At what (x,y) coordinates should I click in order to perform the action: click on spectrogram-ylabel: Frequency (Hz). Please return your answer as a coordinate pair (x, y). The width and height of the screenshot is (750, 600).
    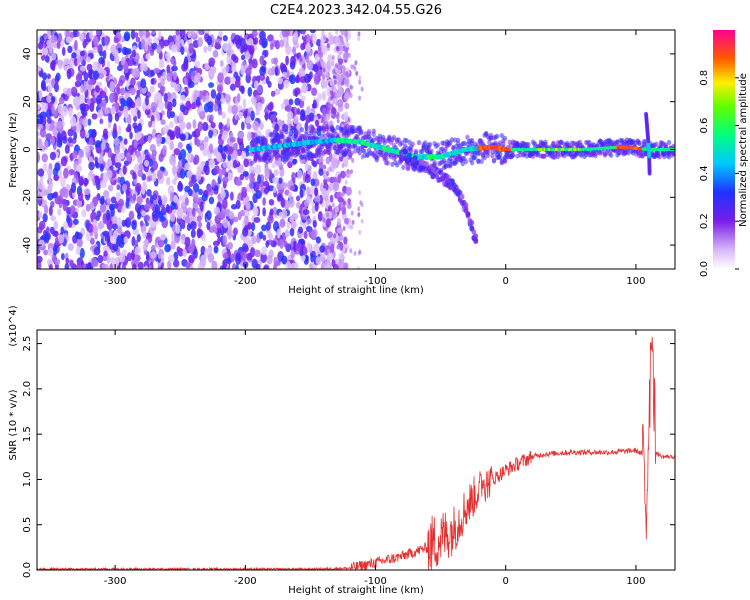
    Looking at the image, I should click on (13, 150).